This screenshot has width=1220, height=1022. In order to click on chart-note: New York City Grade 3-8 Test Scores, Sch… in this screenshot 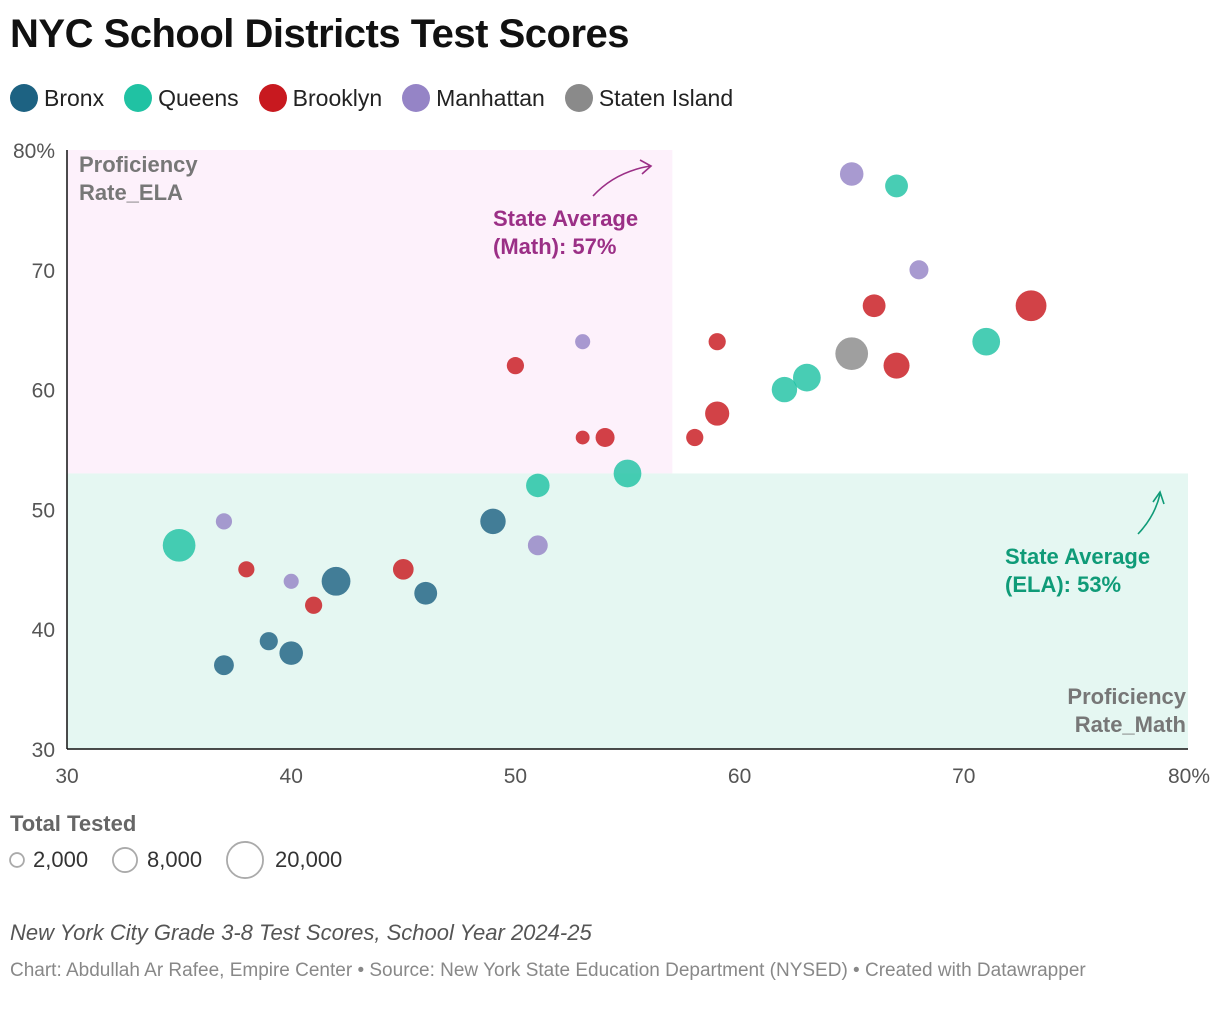, I will do `click(301, 932)`.